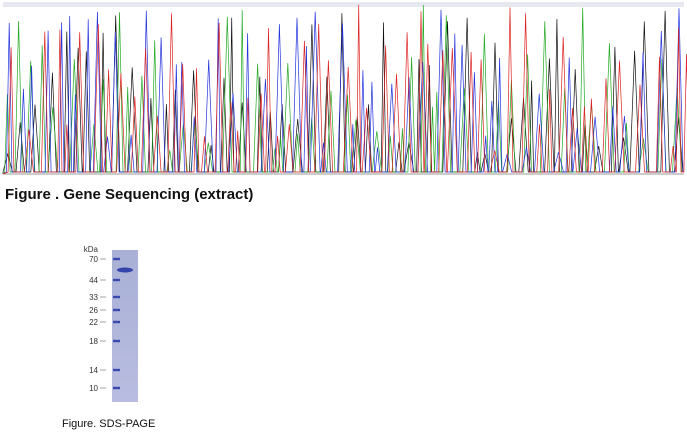 Image resolution: width=687 pixels, height=436 pixels. Describe the element at coordinates (111, 323) in the screenshot. I see `gel-figure: kDa 70 44 33 26 22 18 14 10` at that location.